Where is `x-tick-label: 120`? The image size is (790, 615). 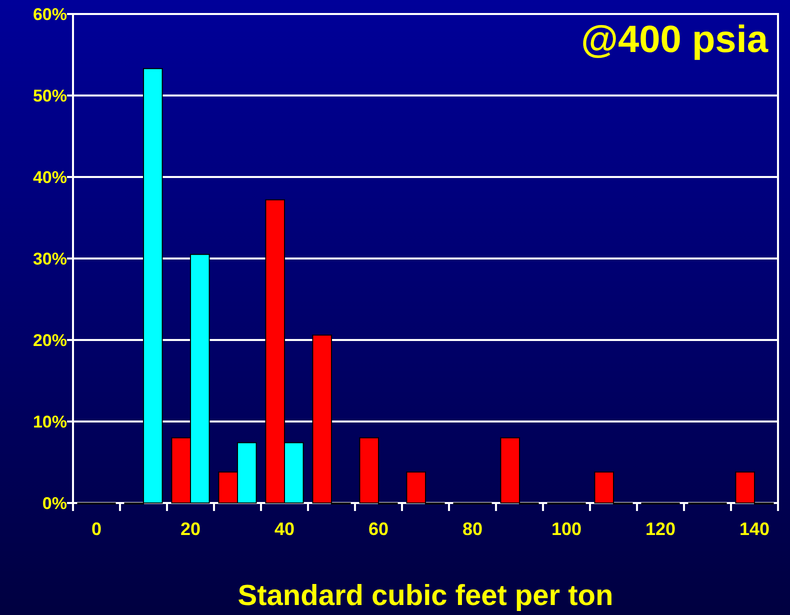 x-tick-label: 120 is located at coordinates (660, 529).